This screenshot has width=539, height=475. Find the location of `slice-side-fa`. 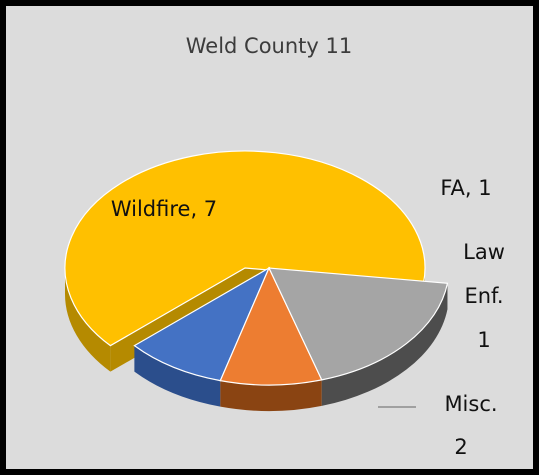

slice-side-fa is located at coordinates (177, 376).